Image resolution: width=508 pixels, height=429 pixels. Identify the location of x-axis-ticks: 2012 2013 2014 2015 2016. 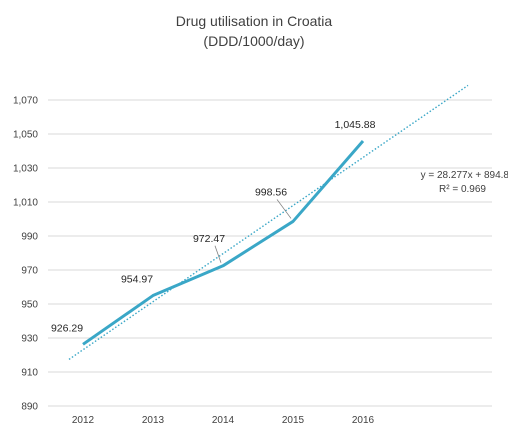
(223, 420).